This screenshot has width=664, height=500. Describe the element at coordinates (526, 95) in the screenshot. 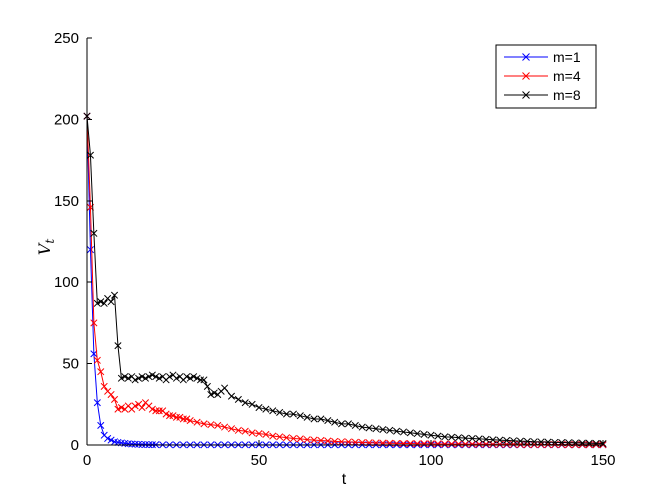

I see `legend-marker` at that location.